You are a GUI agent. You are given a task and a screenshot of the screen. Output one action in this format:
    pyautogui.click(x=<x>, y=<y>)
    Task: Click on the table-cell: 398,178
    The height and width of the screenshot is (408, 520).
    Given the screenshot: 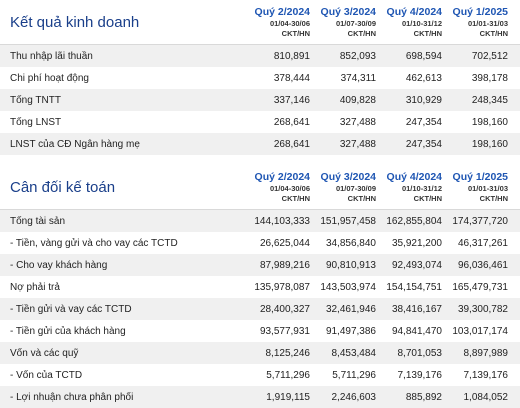 What is the action you would take?
    pyautogui.click(x=489, y=78)
    